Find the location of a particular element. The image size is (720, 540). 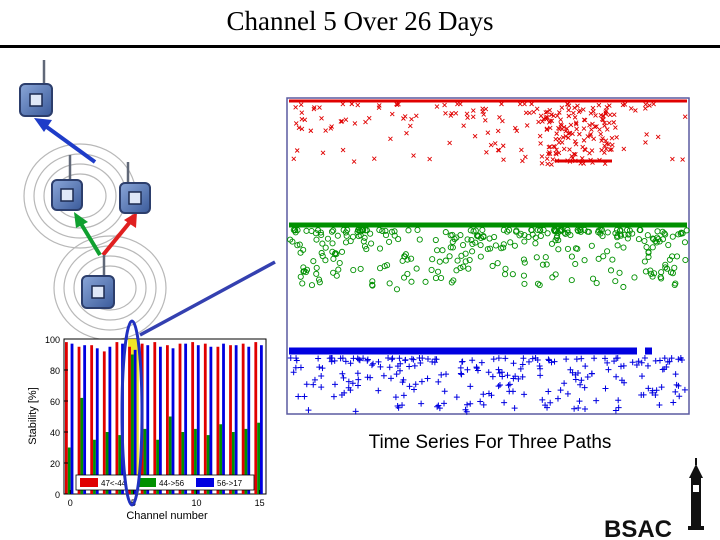

bar-ch13-s1 is located at coordinates (233, 463).